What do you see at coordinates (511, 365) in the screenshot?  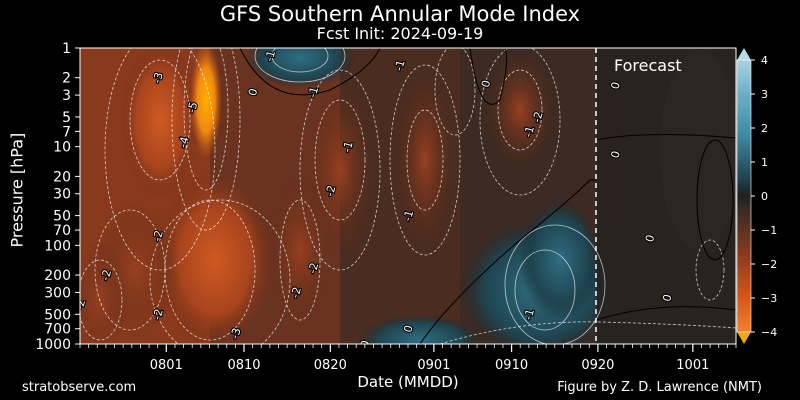 I see `x-tick-label: 0910` at bounding box center [511, 365].